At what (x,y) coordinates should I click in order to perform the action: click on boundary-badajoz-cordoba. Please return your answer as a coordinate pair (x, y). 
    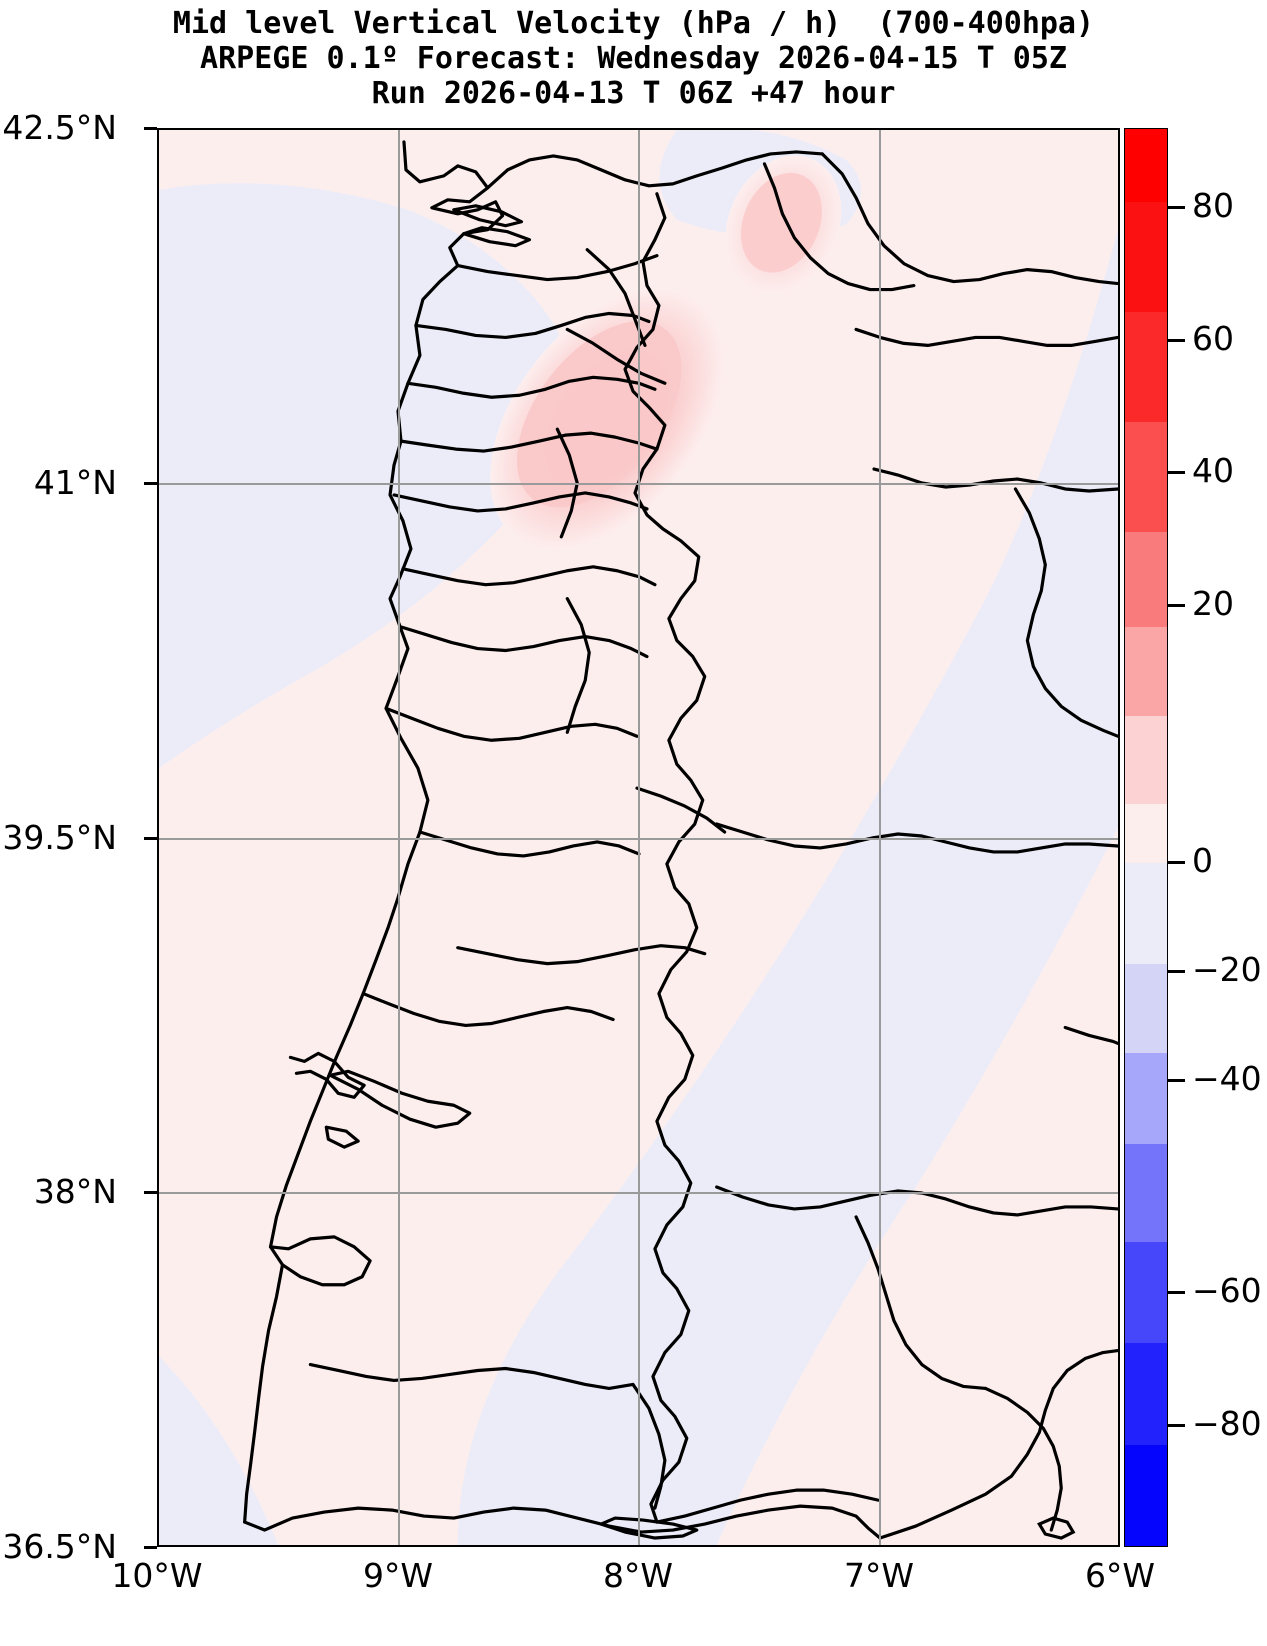
    Looking at the image, I should click on (1090, 1035).